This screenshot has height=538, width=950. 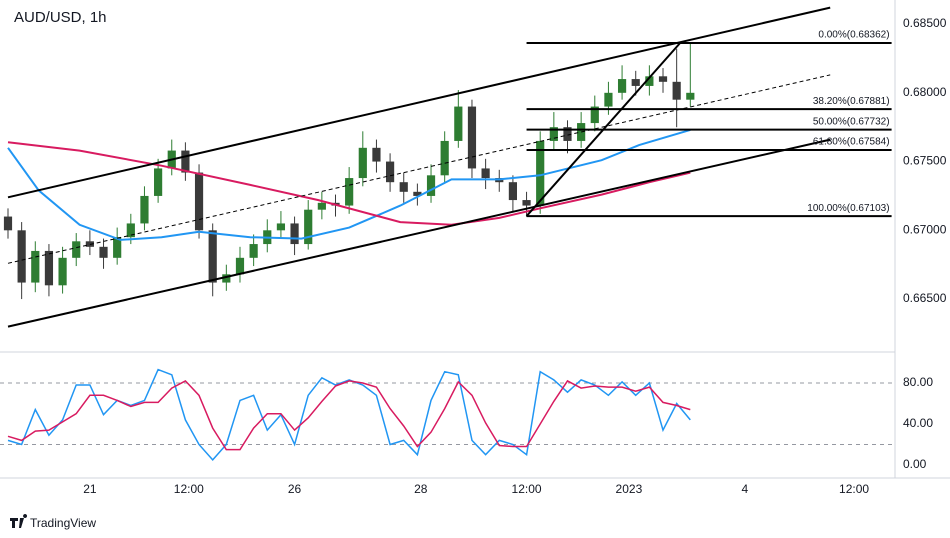 I want to click on y-tick-label: 0.68500, so click(x=925, y=23).